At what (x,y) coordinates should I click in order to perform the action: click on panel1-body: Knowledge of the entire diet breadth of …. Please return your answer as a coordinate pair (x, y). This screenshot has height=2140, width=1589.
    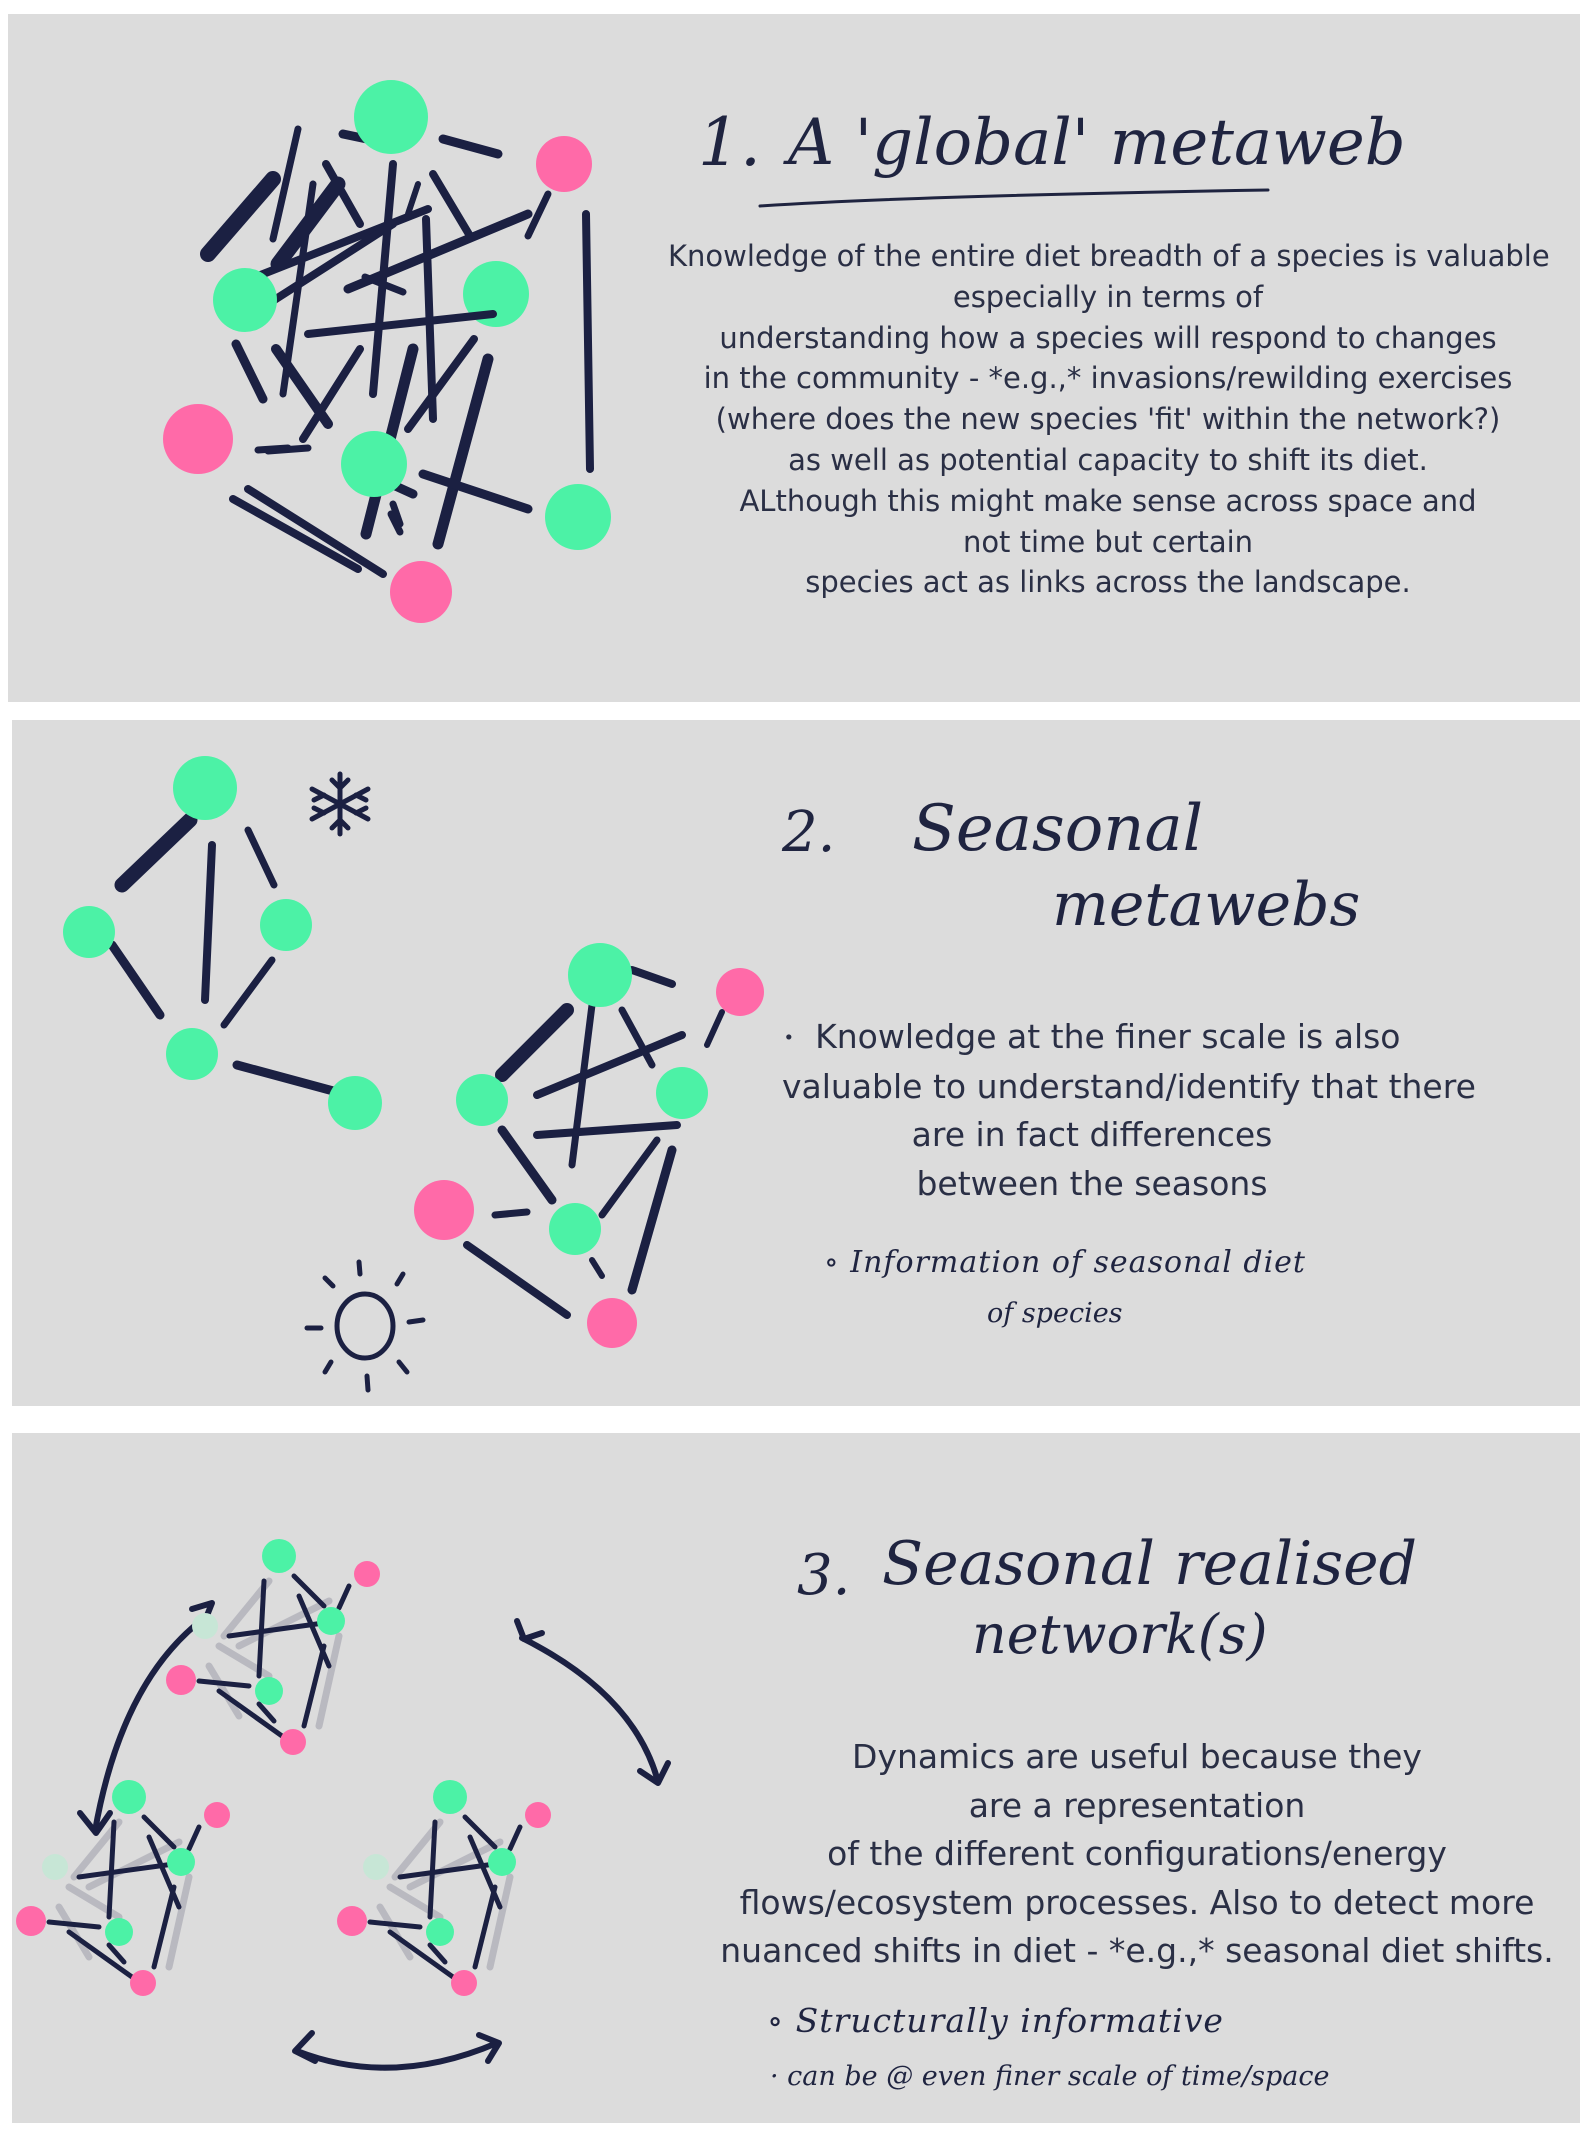
    Looking at the image, I should click on (1109, 419).